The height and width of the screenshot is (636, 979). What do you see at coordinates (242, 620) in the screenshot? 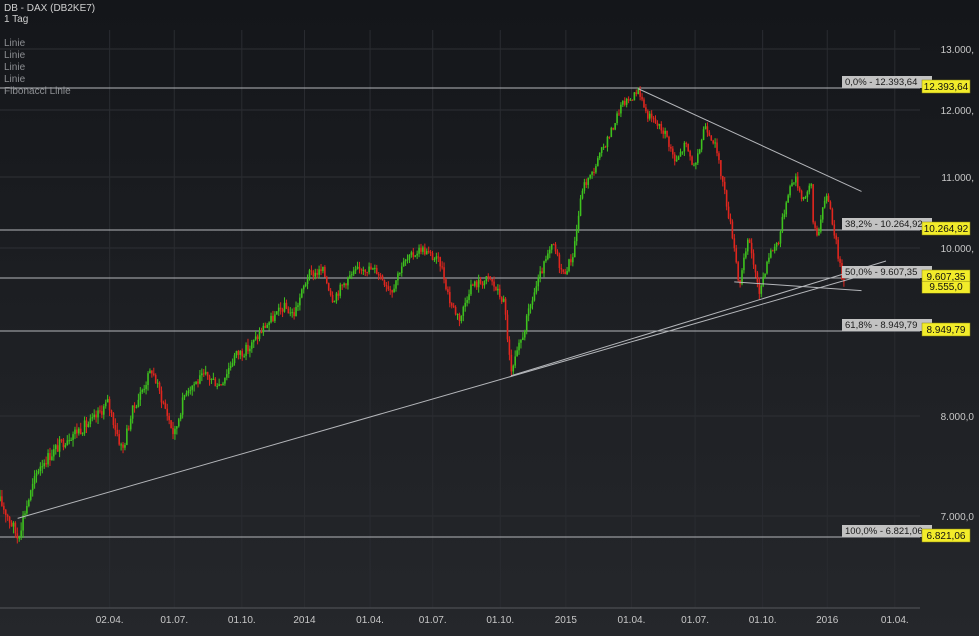
I see `x-tick-label: 01.10.` at bounding box center [242, 620].